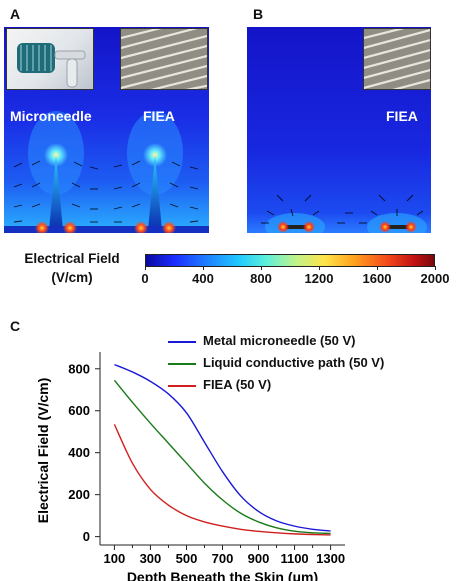 Image resolution: width=456 pixels, height=581 pixels. What do you see at coordinates (223, 558) in the screenshot?
I see `x-tick-label: 700` at bounding box center [223, 558].